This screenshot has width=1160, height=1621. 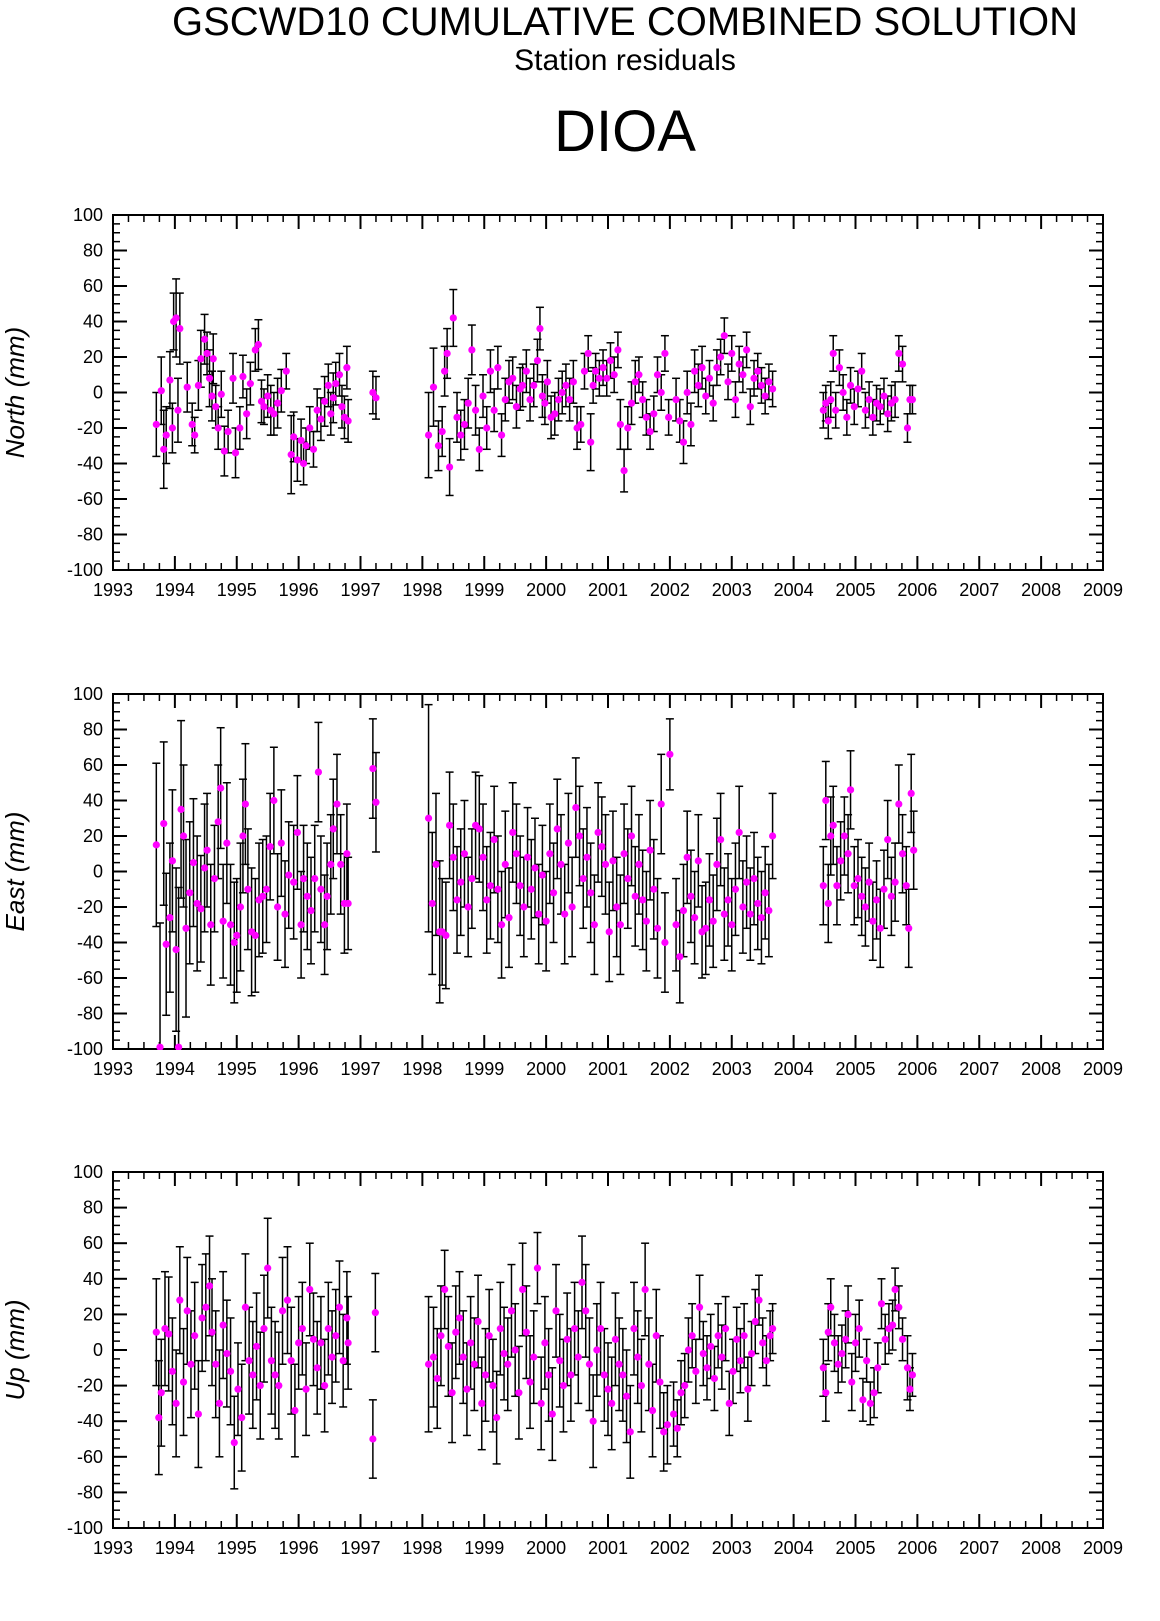 What do you see at coordinates (113, 1548) in the screenshot?
I see `x-tick-label: 1993` at bounding box center [113, 1548].